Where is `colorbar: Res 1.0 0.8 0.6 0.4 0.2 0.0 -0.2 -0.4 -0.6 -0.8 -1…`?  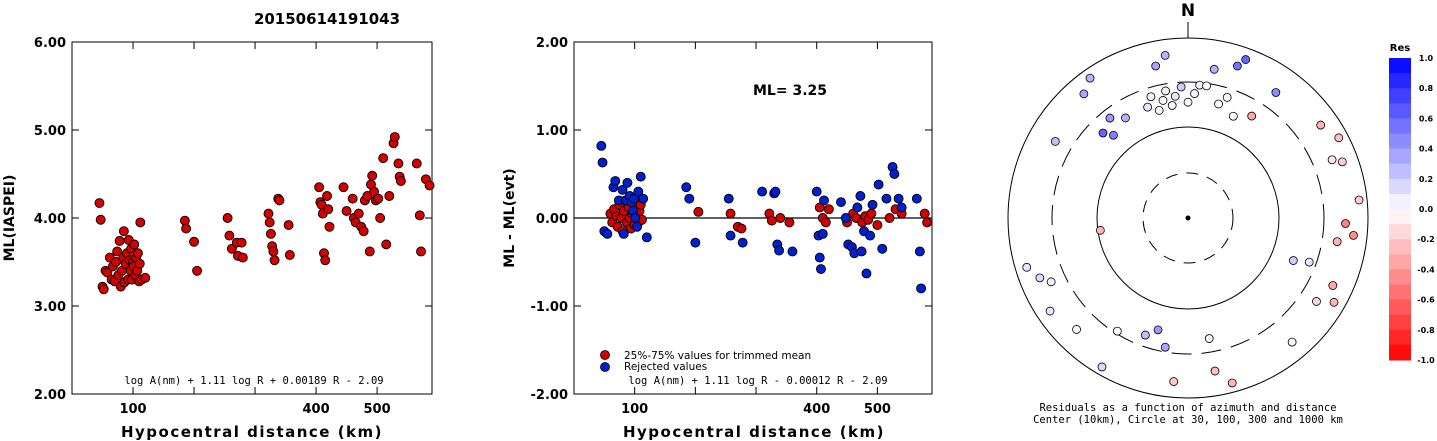 colorbar: Res 1.0 0.8 0.6 0.4 0.2 0.0 -0.2 -0.4 -0.6 -0.8 -1… is located at coordinates (1412, 204).